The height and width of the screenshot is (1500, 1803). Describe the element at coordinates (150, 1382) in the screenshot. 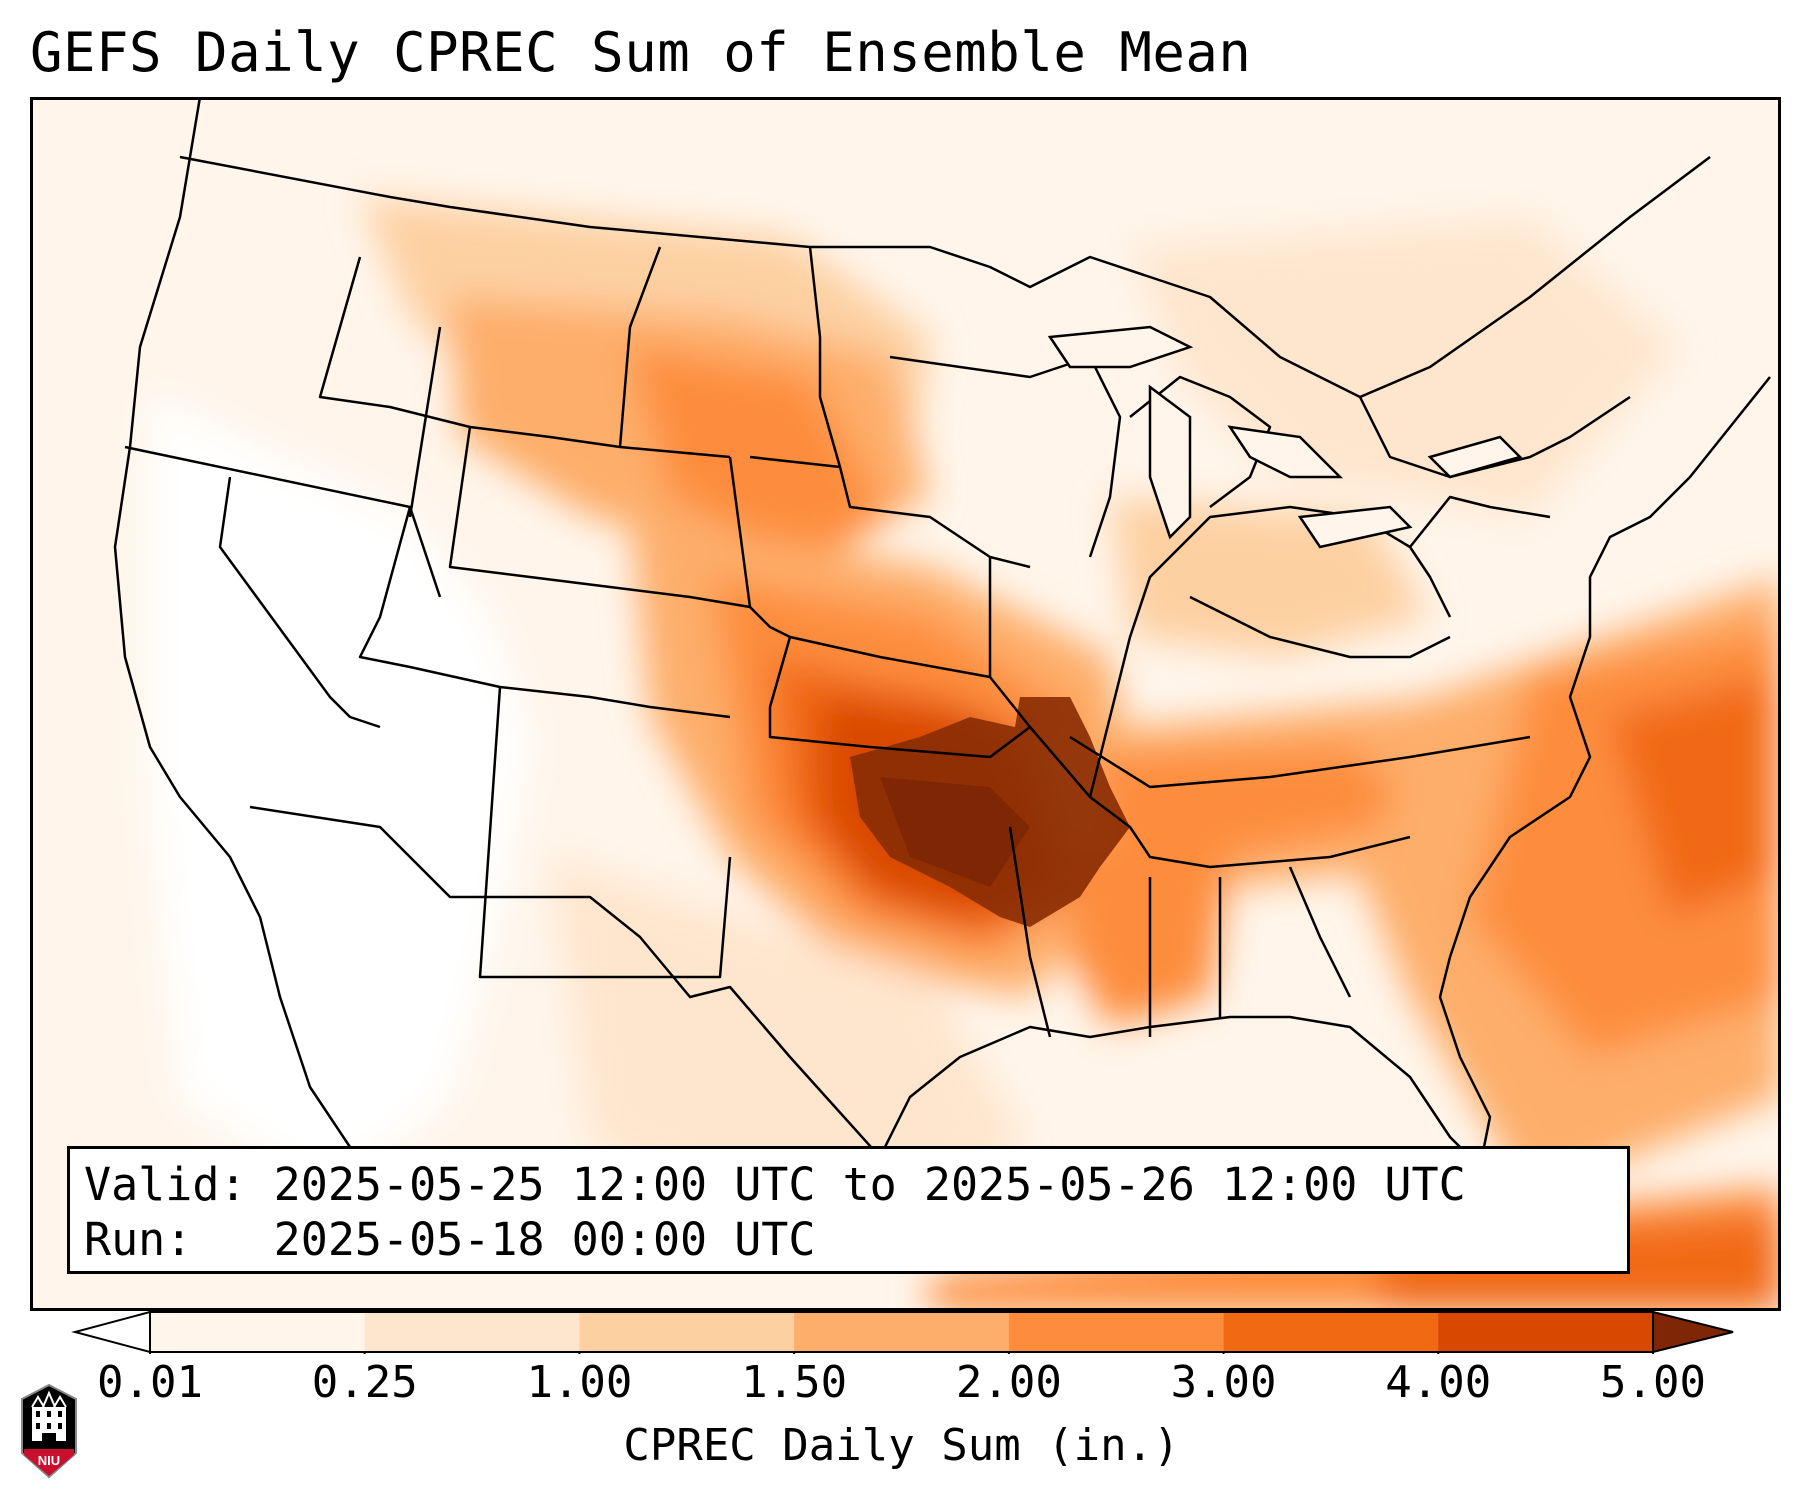

I see `colorbar-tick-label: 0.01` at that location.